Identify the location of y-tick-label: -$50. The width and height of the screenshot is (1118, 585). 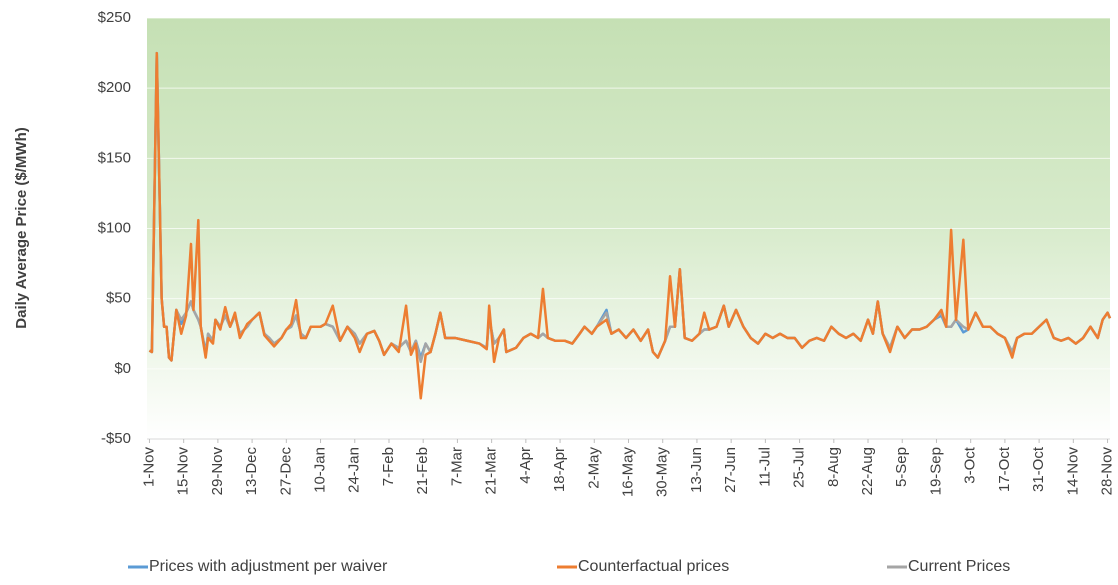
(116, 438).